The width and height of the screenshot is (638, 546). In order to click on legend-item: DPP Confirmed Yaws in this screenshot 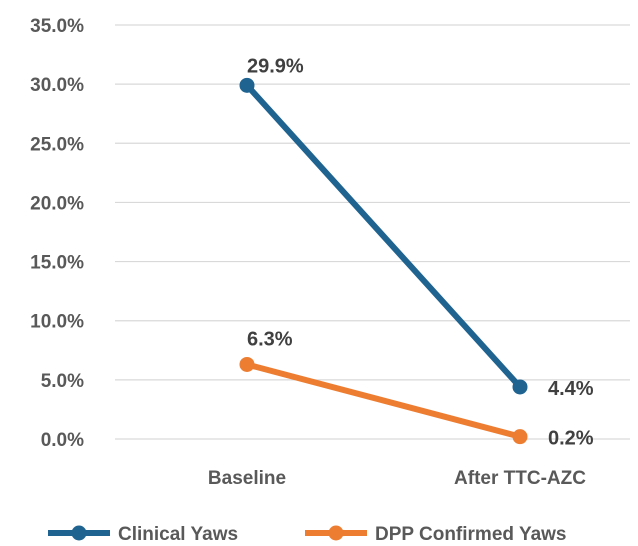, I will do `click(435, 534)`.